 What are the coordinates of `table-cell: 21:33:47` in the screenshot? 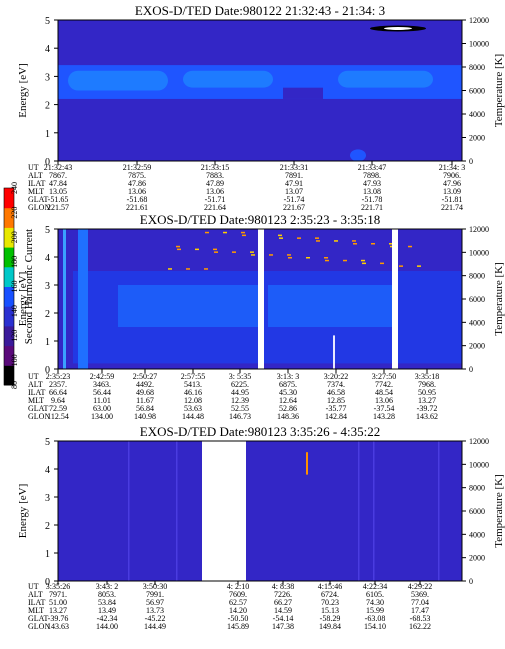 It's located at (372, 167).